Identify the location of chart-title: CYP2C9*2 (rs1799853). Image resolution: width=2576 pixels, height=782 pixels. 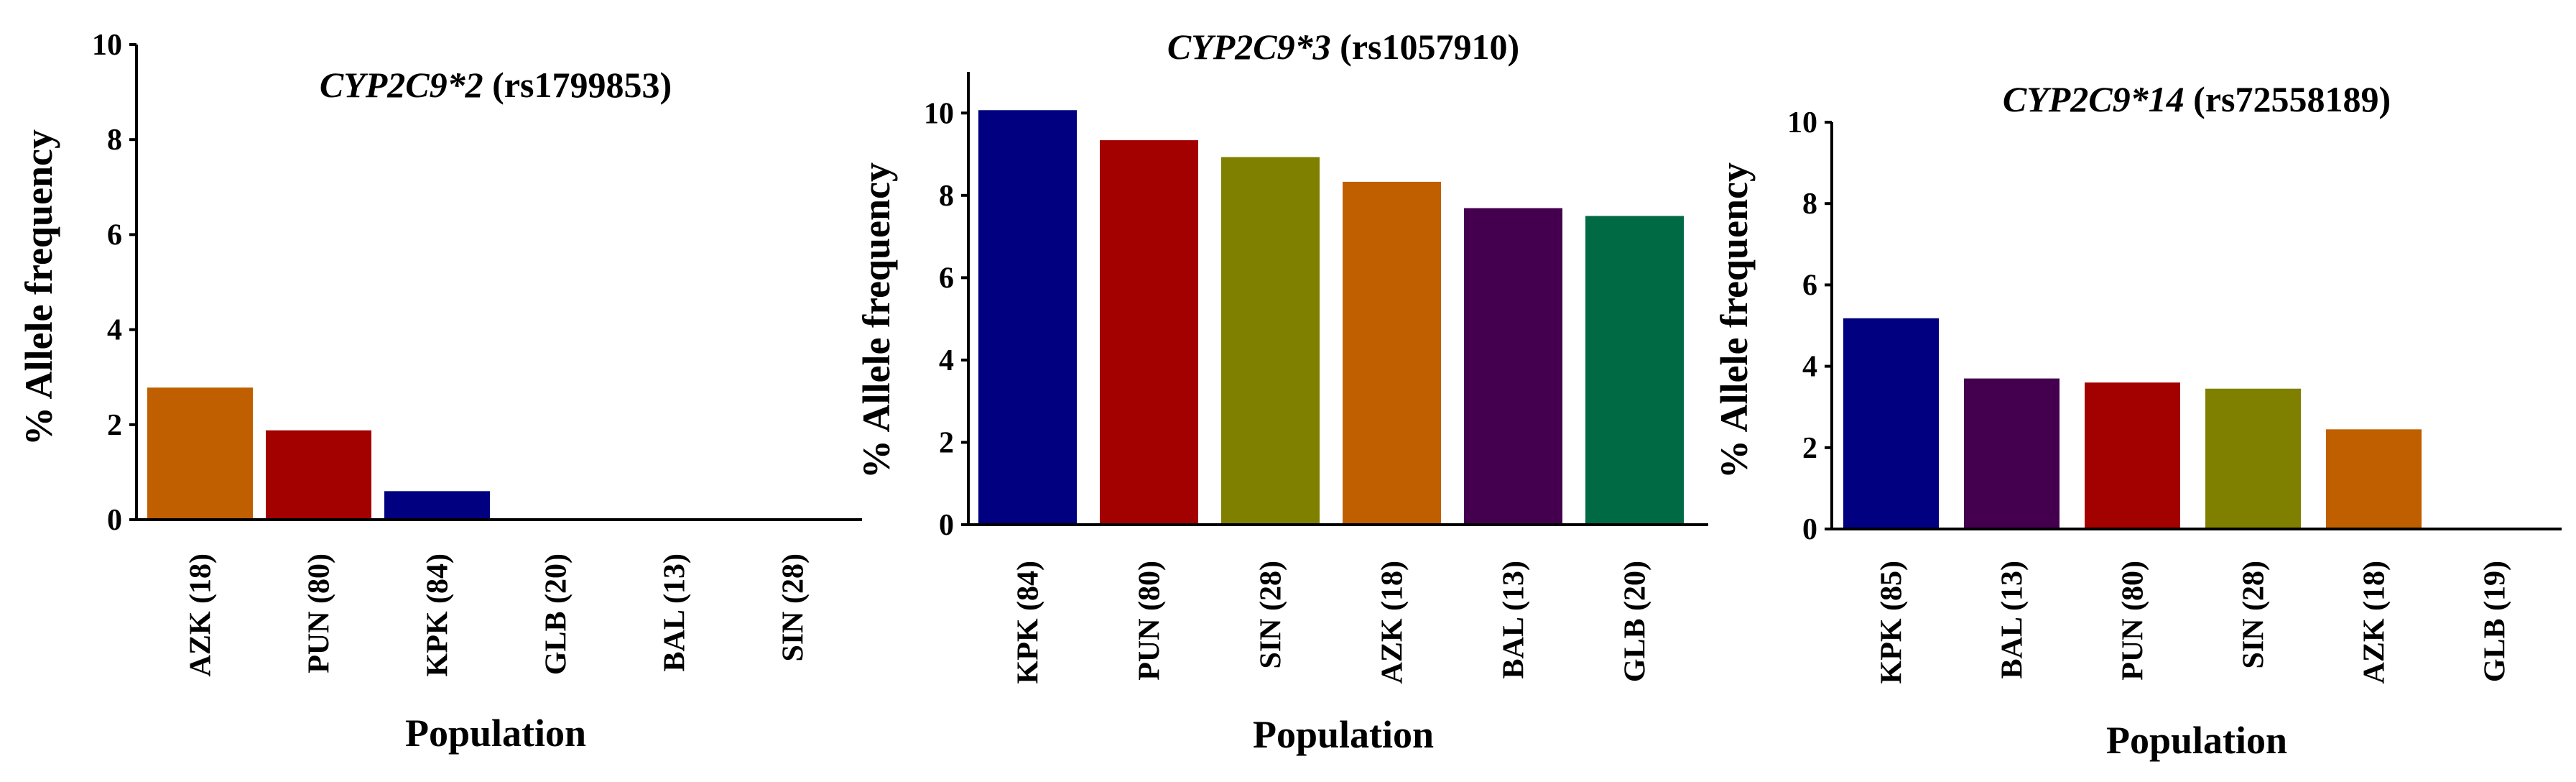
(496, 85).